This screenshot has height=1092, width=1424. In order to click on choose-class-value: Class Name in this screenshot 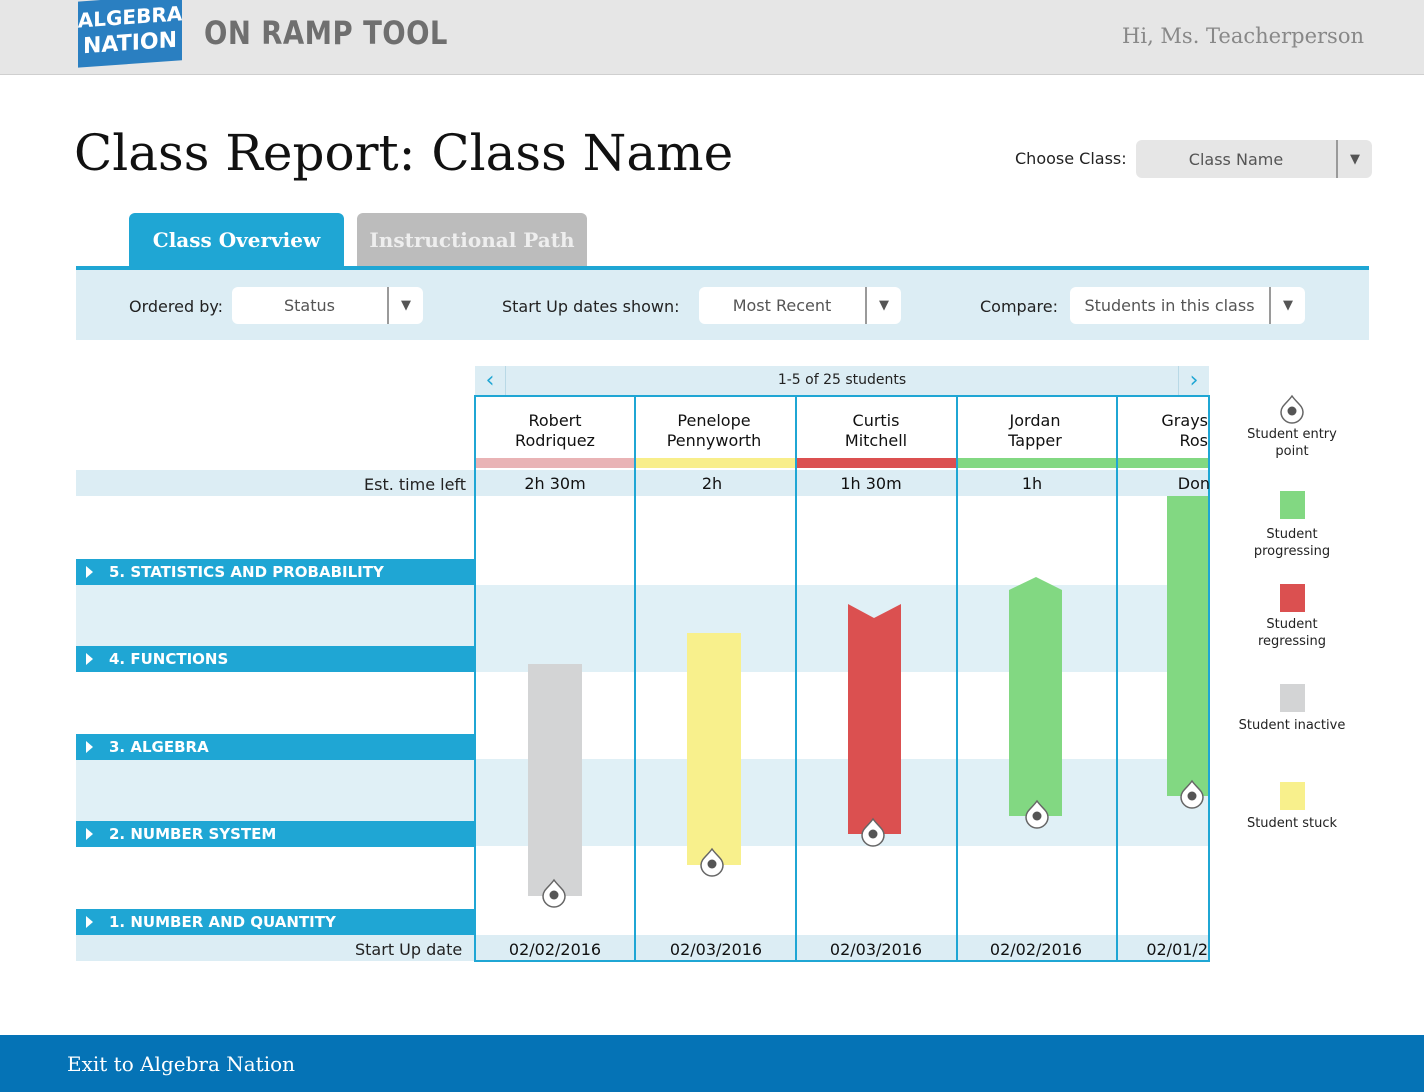, I will do `click(1236, 159)`.